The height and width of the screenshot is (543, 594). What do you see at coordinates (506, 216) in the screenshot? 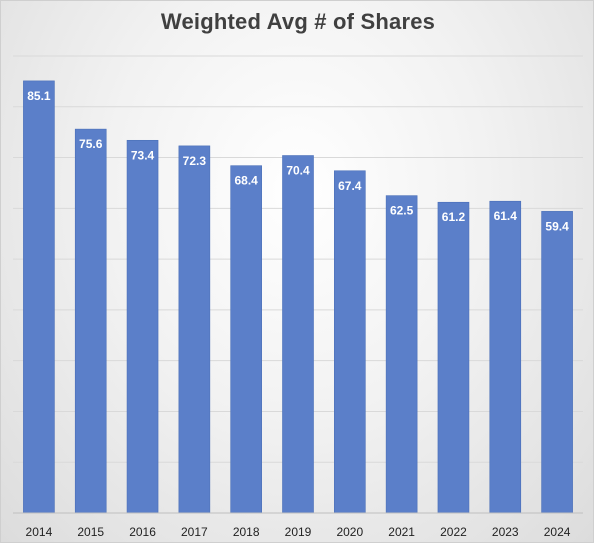
I see `data-label-2023: 61.4` at bounding box center [506, 216].